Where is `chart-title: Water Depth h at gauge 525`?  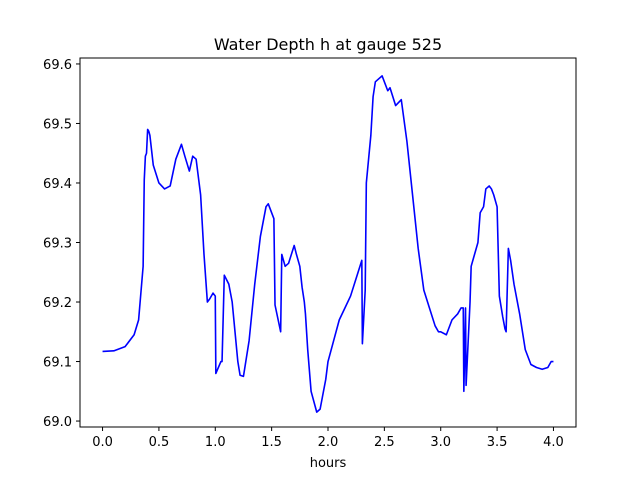
chart-title: Water Depth h at gauge 525 is located at coordinates (328, 44).